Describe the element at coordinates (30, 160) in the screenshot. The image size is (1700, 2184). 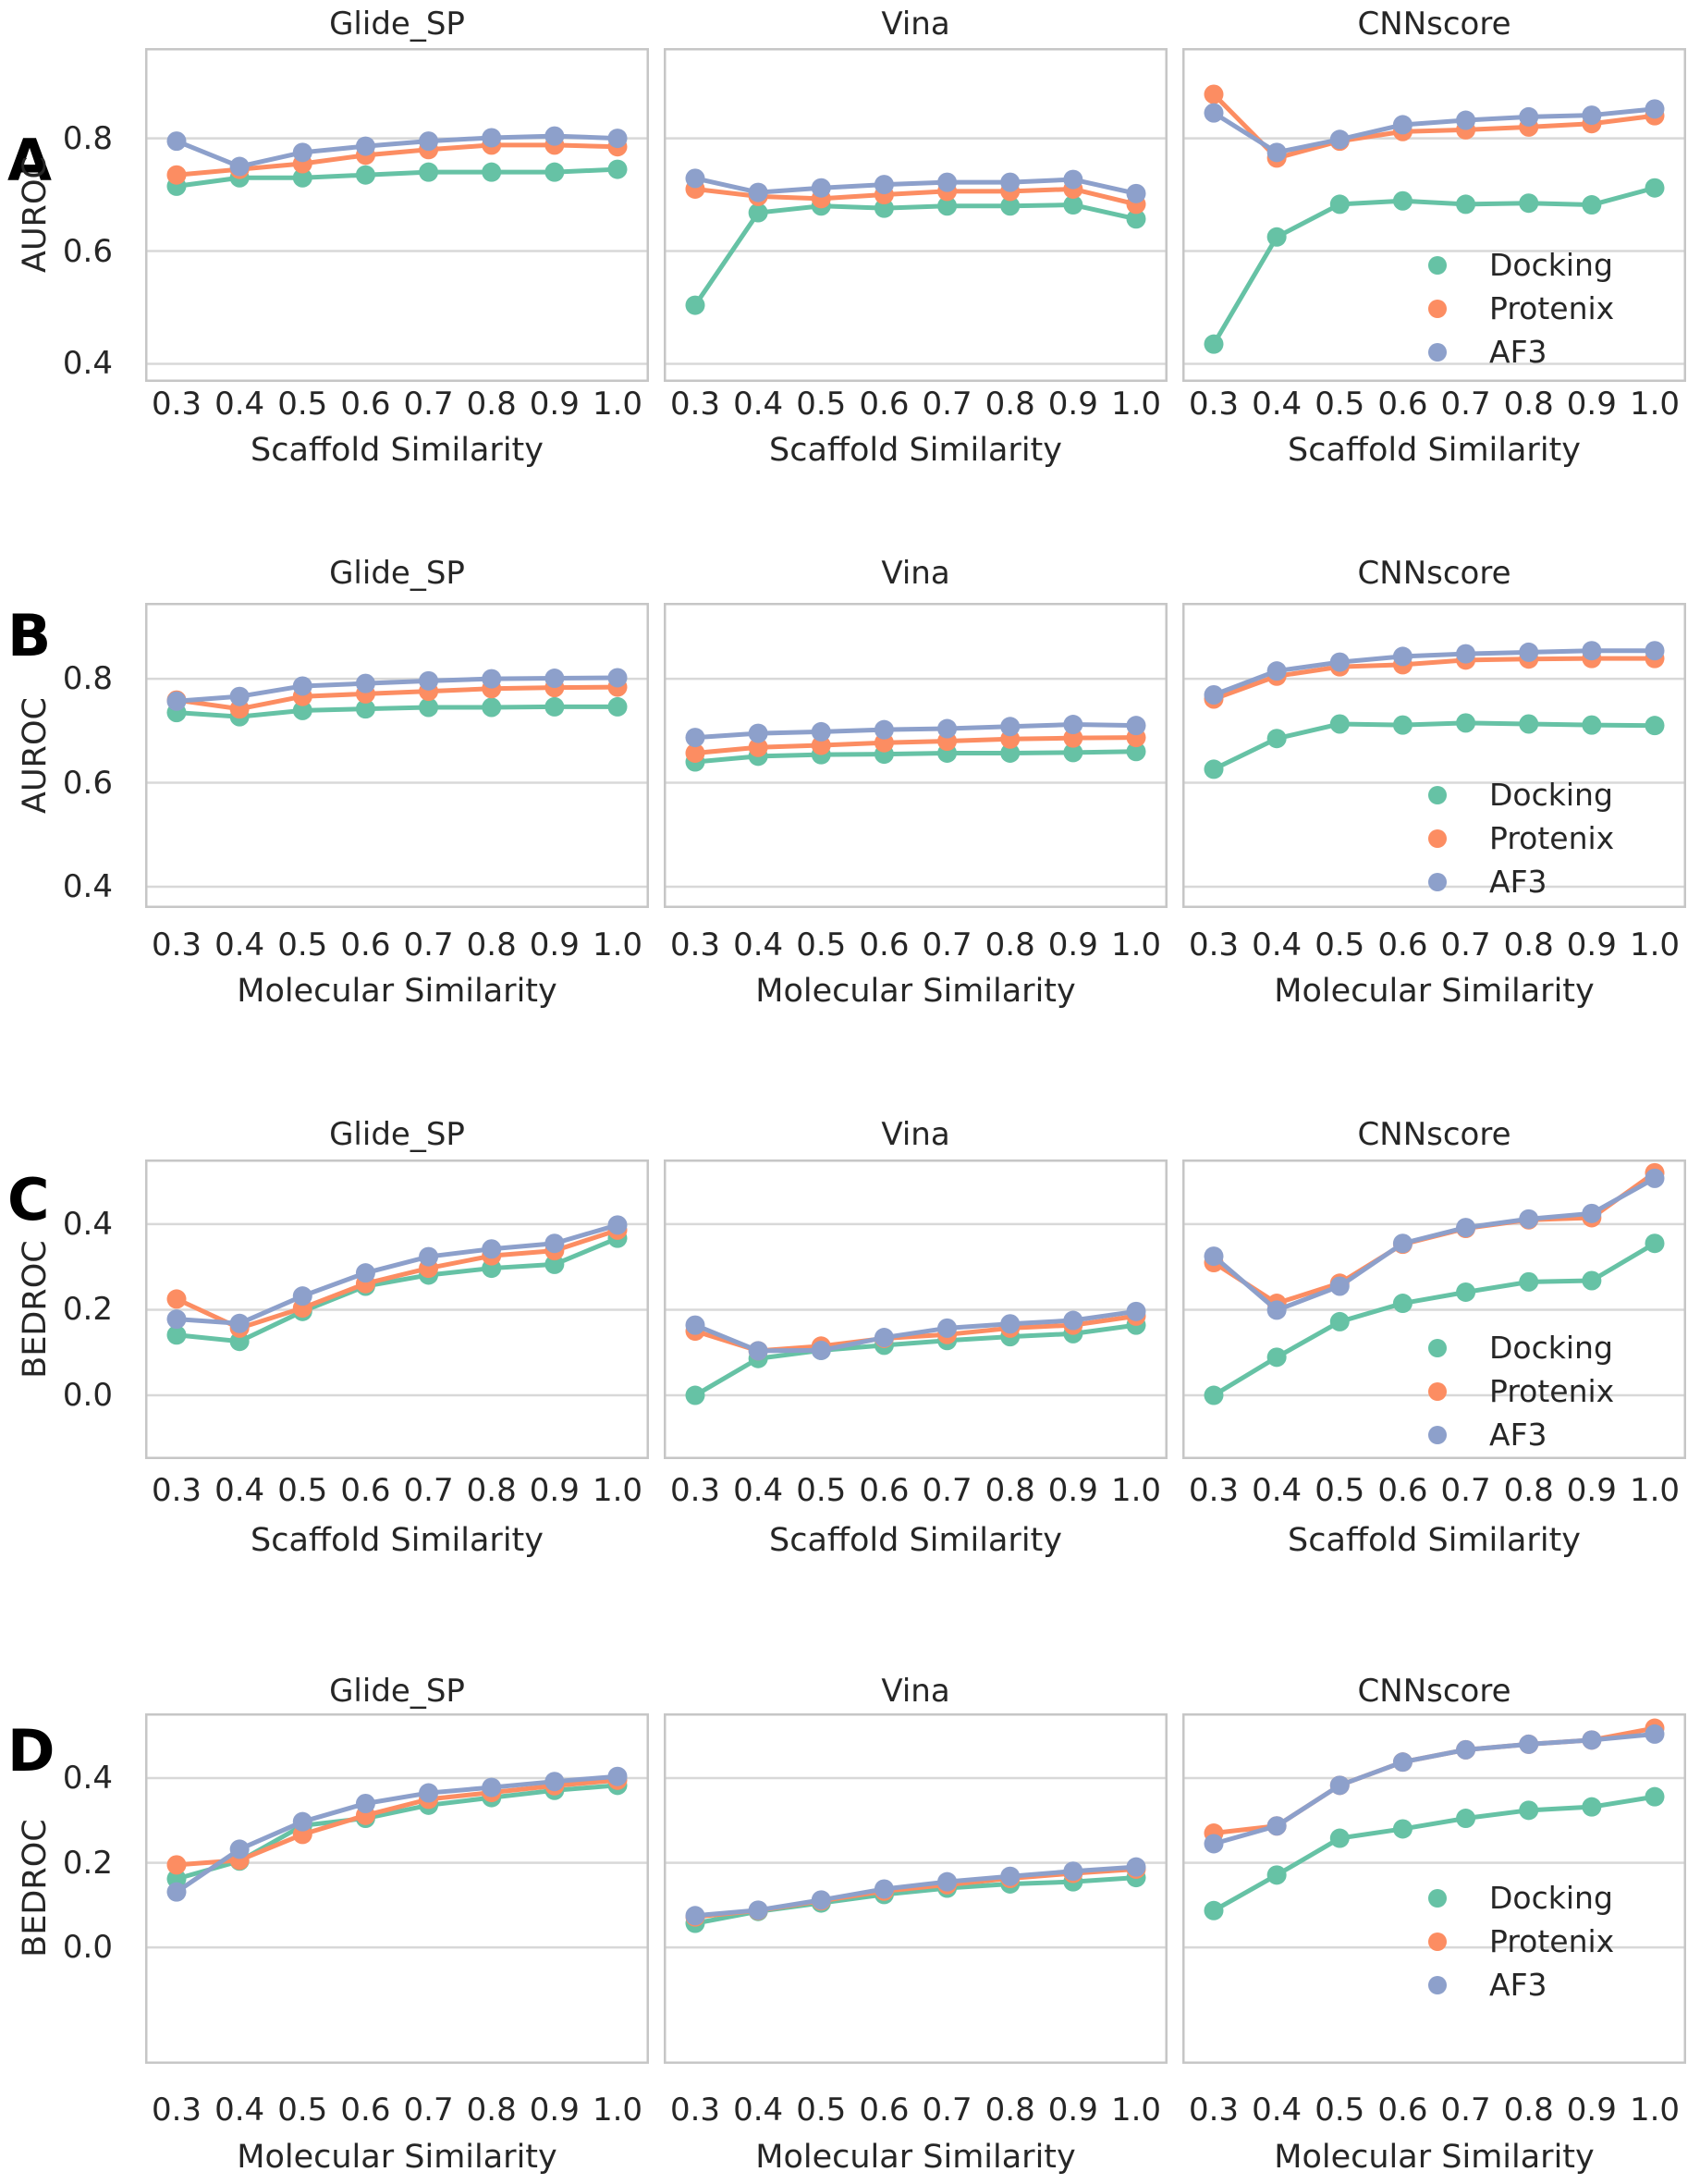
I see `row-letter-a: A` at that location.